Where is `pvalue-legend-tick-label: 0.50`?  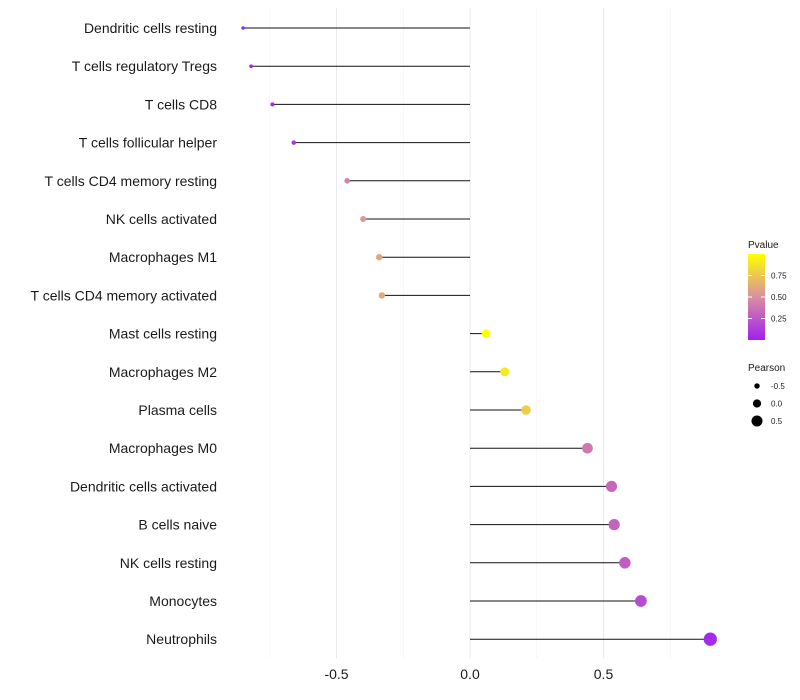
pvalue-legend-tick-label: 0.50 is located at coordinates (779, 297).